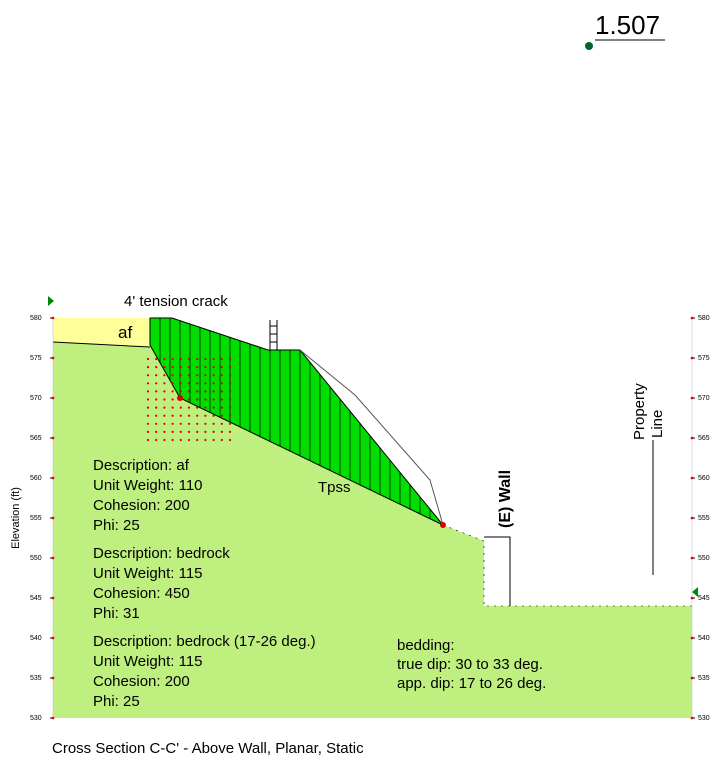 The image size is (719, 768). I want to click on label: (E) Wall, so click(505, 499).